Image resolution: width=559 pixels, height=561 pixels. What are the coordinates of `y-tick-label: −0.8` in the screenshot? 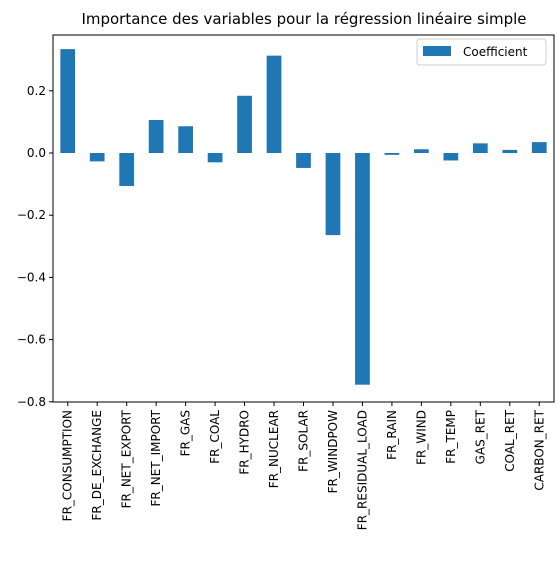 It's located at (31, 402).